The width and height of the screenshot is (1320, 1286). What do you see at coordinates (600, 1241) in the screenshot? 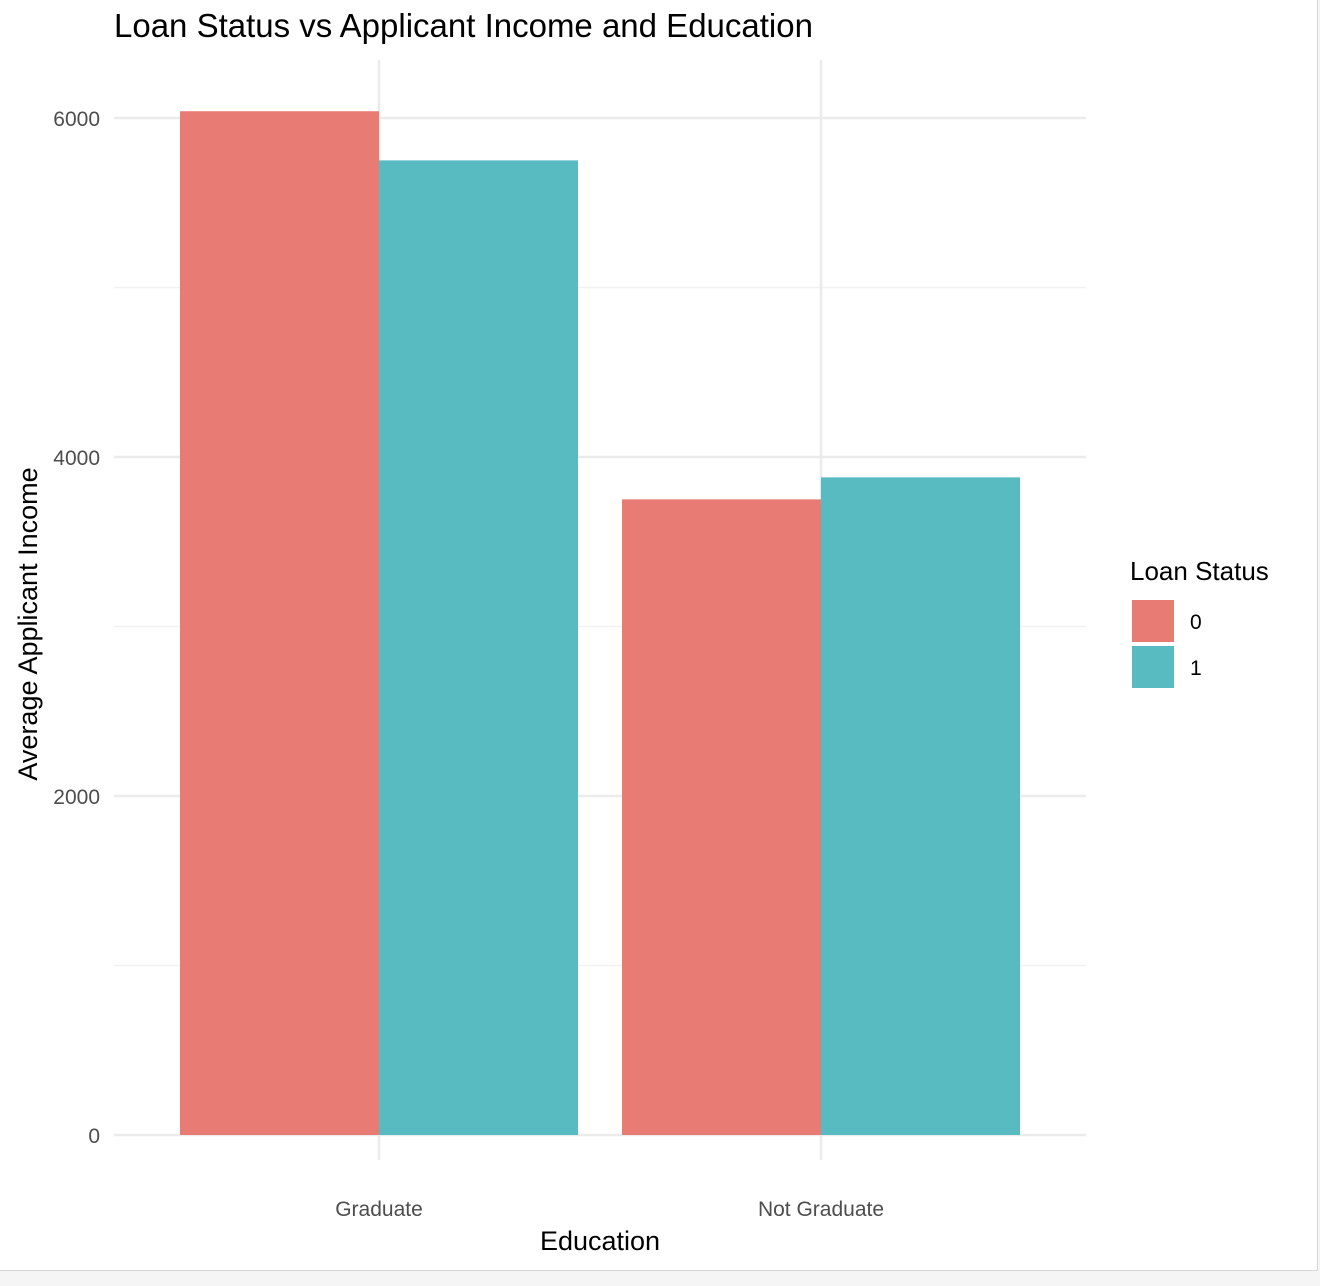
I see `x-axis-title: Education` at bounding box center [600, 1241].